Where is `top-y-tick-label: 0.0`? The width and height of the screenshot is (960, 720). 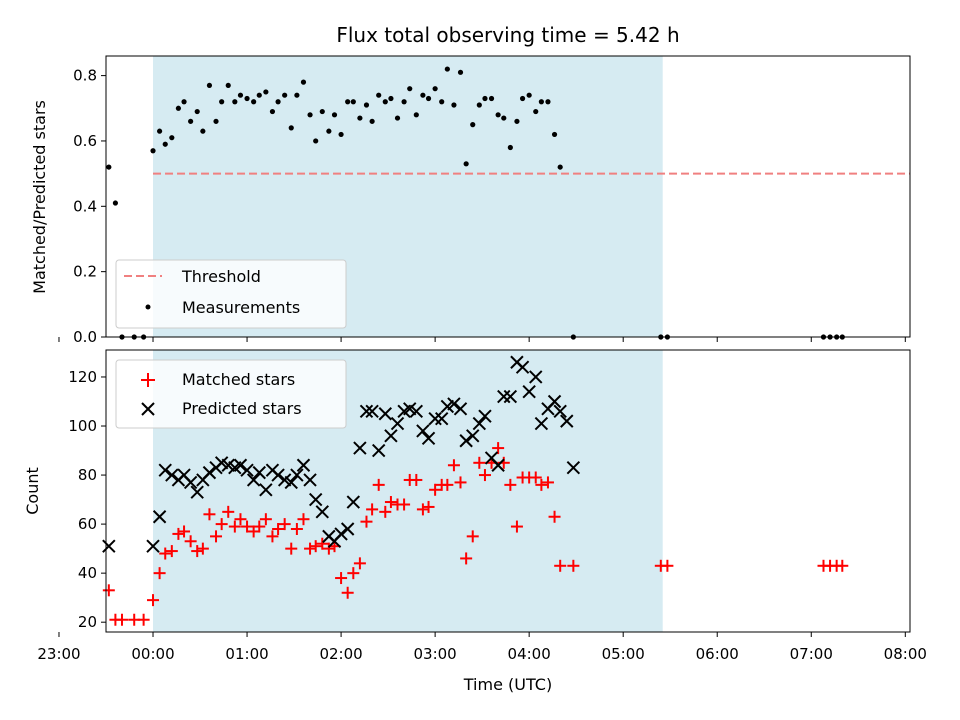
top-y-tick-label: 0.0 is located at coordinates (85, 337).